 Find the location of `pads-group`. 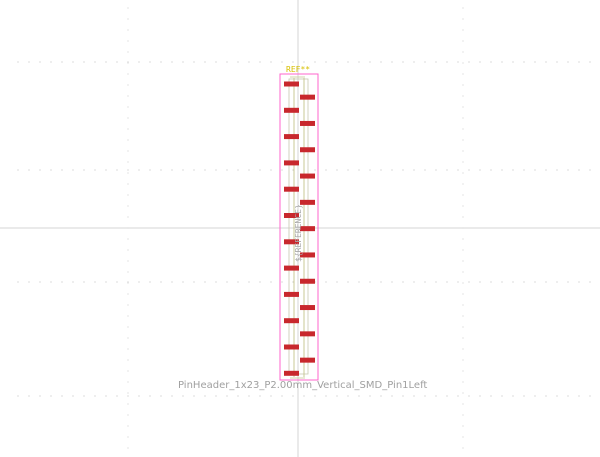

pads-group is located at coordinates (299, 228).